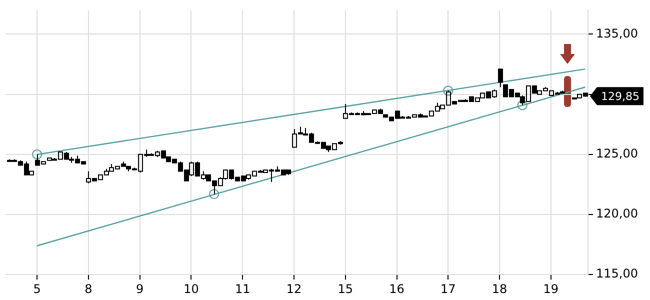  Describe the element at coordinates (448, 289) in the screenshot. I see `x-tick-label: 17` at that location.